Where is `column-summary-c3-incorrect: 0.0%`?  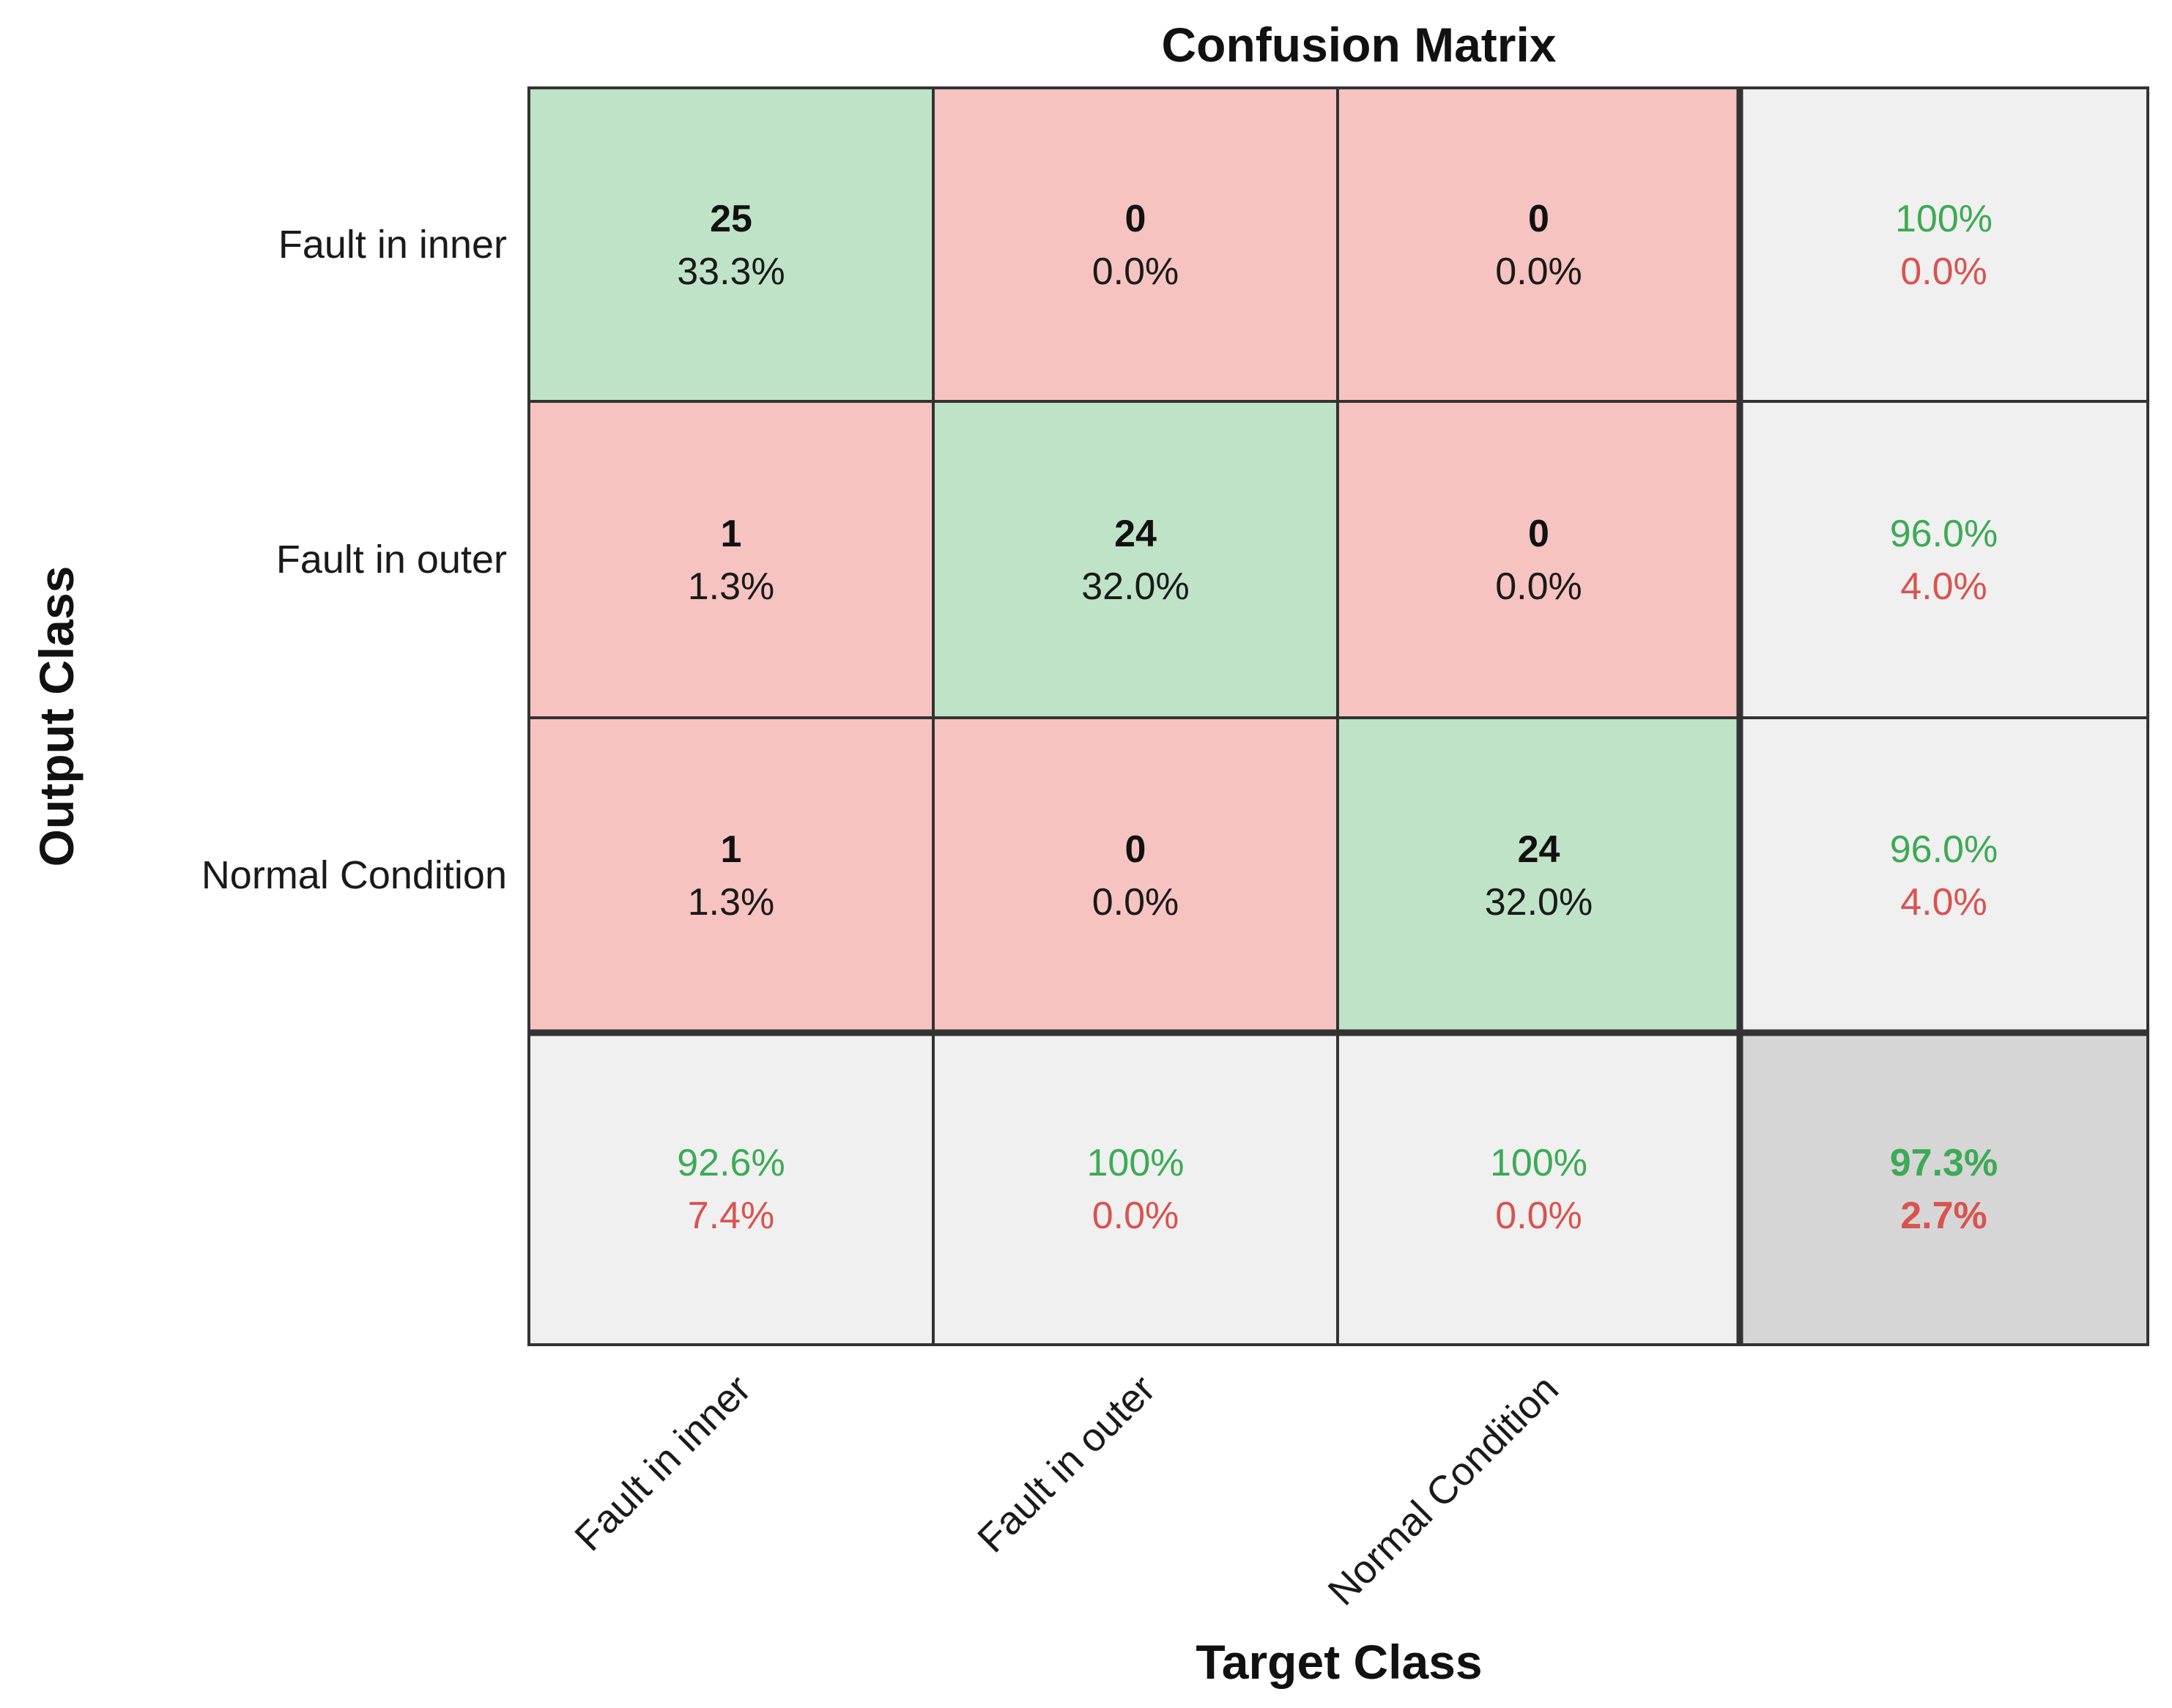
column-summary-c3-incorrect: 0.0% is located at coordinates (1539, 1216).